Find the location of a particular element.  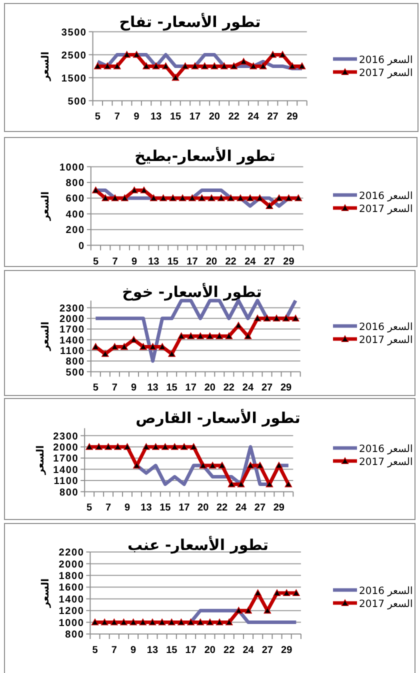

y-tick-label: 1600 is located at coordinates (71, 588).